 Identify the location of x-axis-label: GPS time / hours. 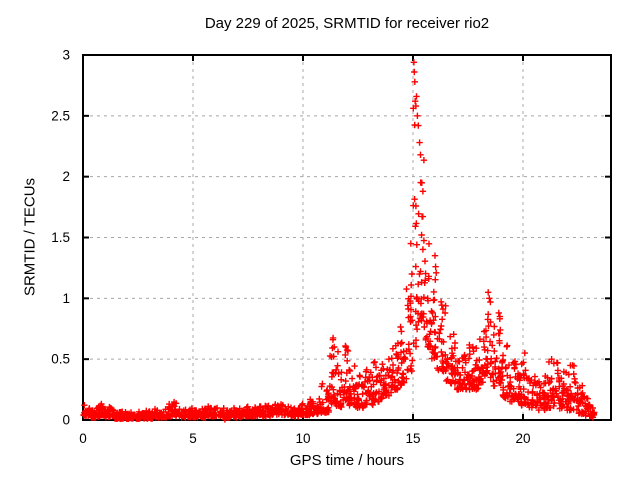
(347, 460).